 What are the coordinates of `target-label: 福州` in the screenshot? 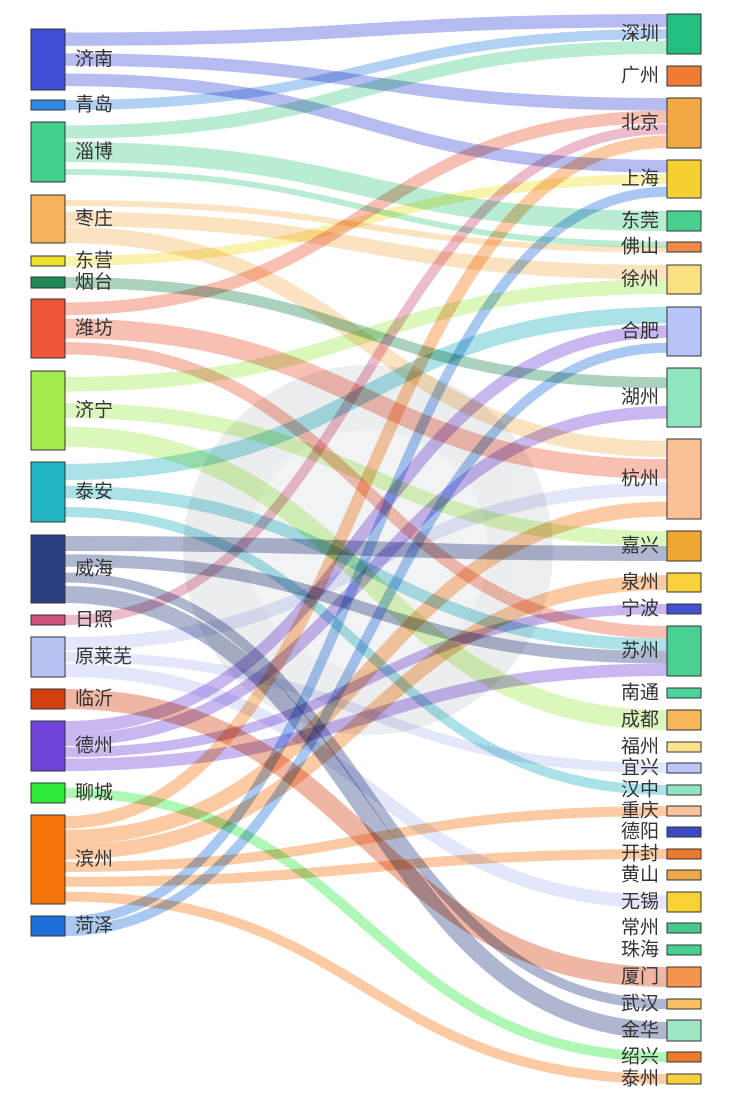 It's located at (640, 747).